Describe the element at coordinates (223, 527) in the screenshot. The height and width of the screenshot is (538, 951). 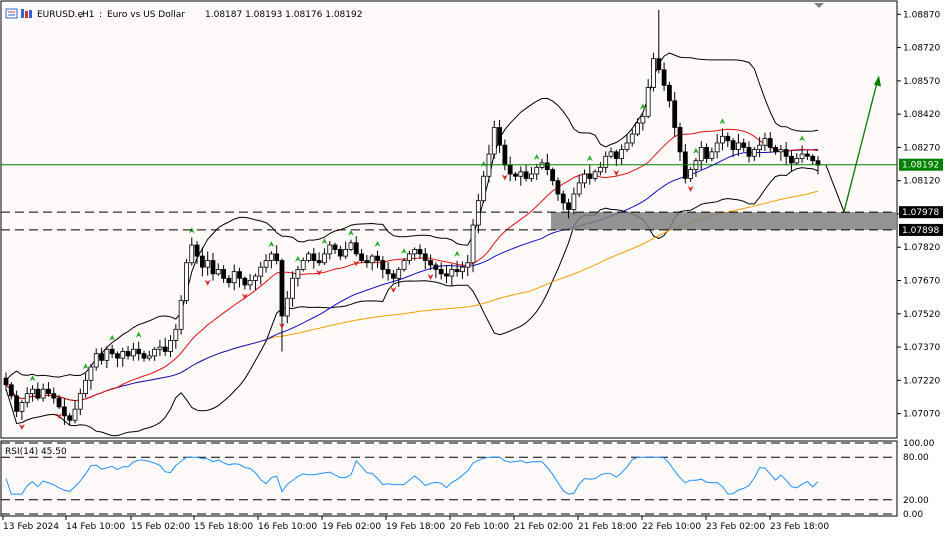
I see `time-tick-label: 15 Feb 18:00` at that location.